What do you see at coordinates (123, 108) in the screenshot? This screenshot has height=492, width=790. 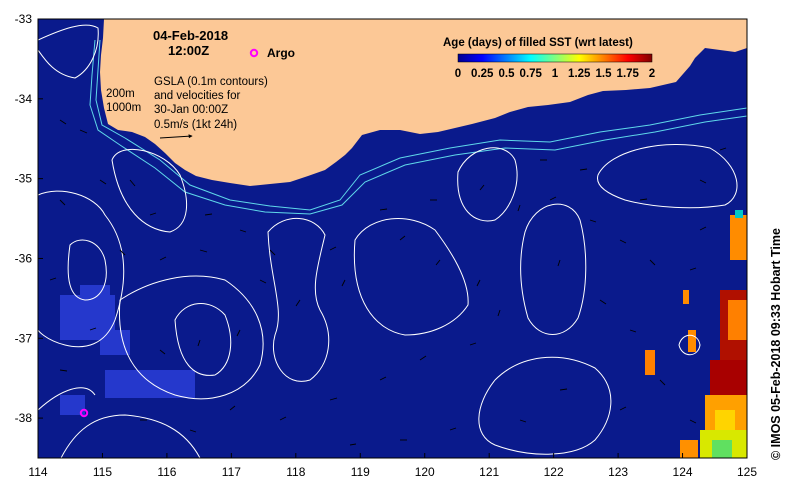 I see `isobath-1000m-label: 1000m` at bounding box center [123, 108].